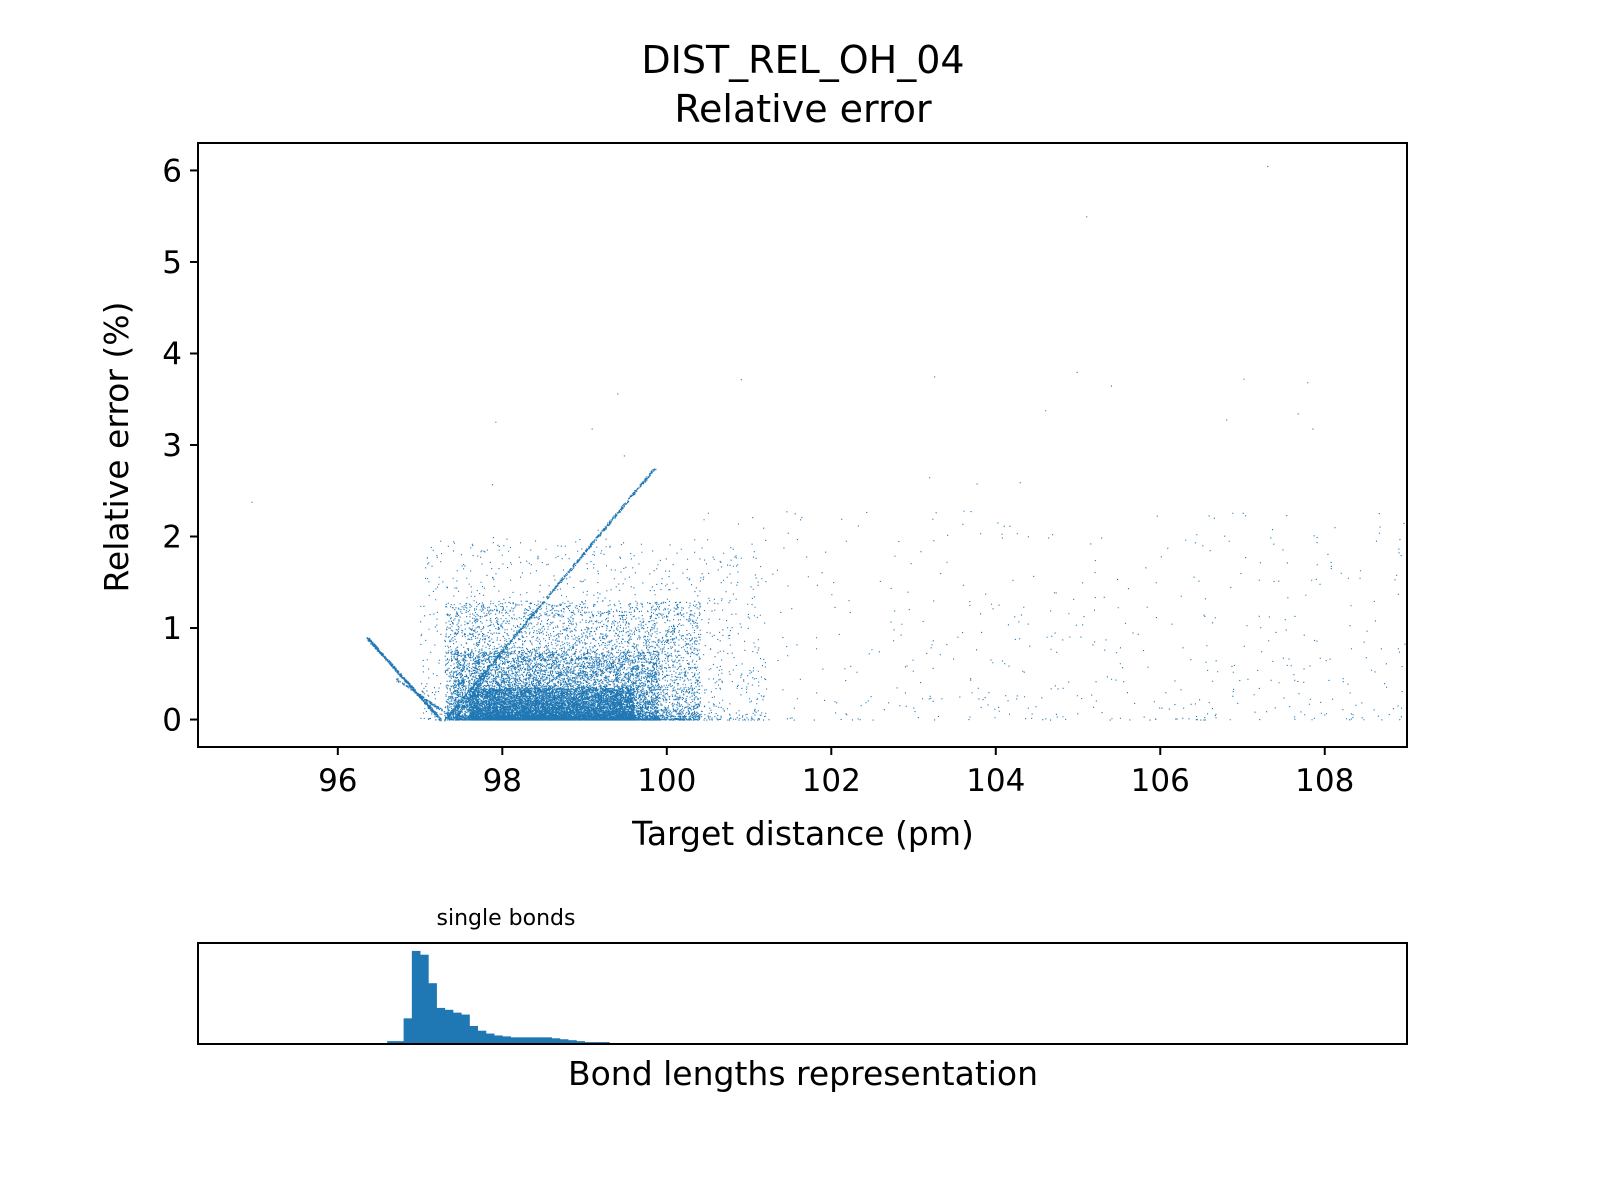  I want to click on y-axis-label: Relative error (%), so click(116, 446).